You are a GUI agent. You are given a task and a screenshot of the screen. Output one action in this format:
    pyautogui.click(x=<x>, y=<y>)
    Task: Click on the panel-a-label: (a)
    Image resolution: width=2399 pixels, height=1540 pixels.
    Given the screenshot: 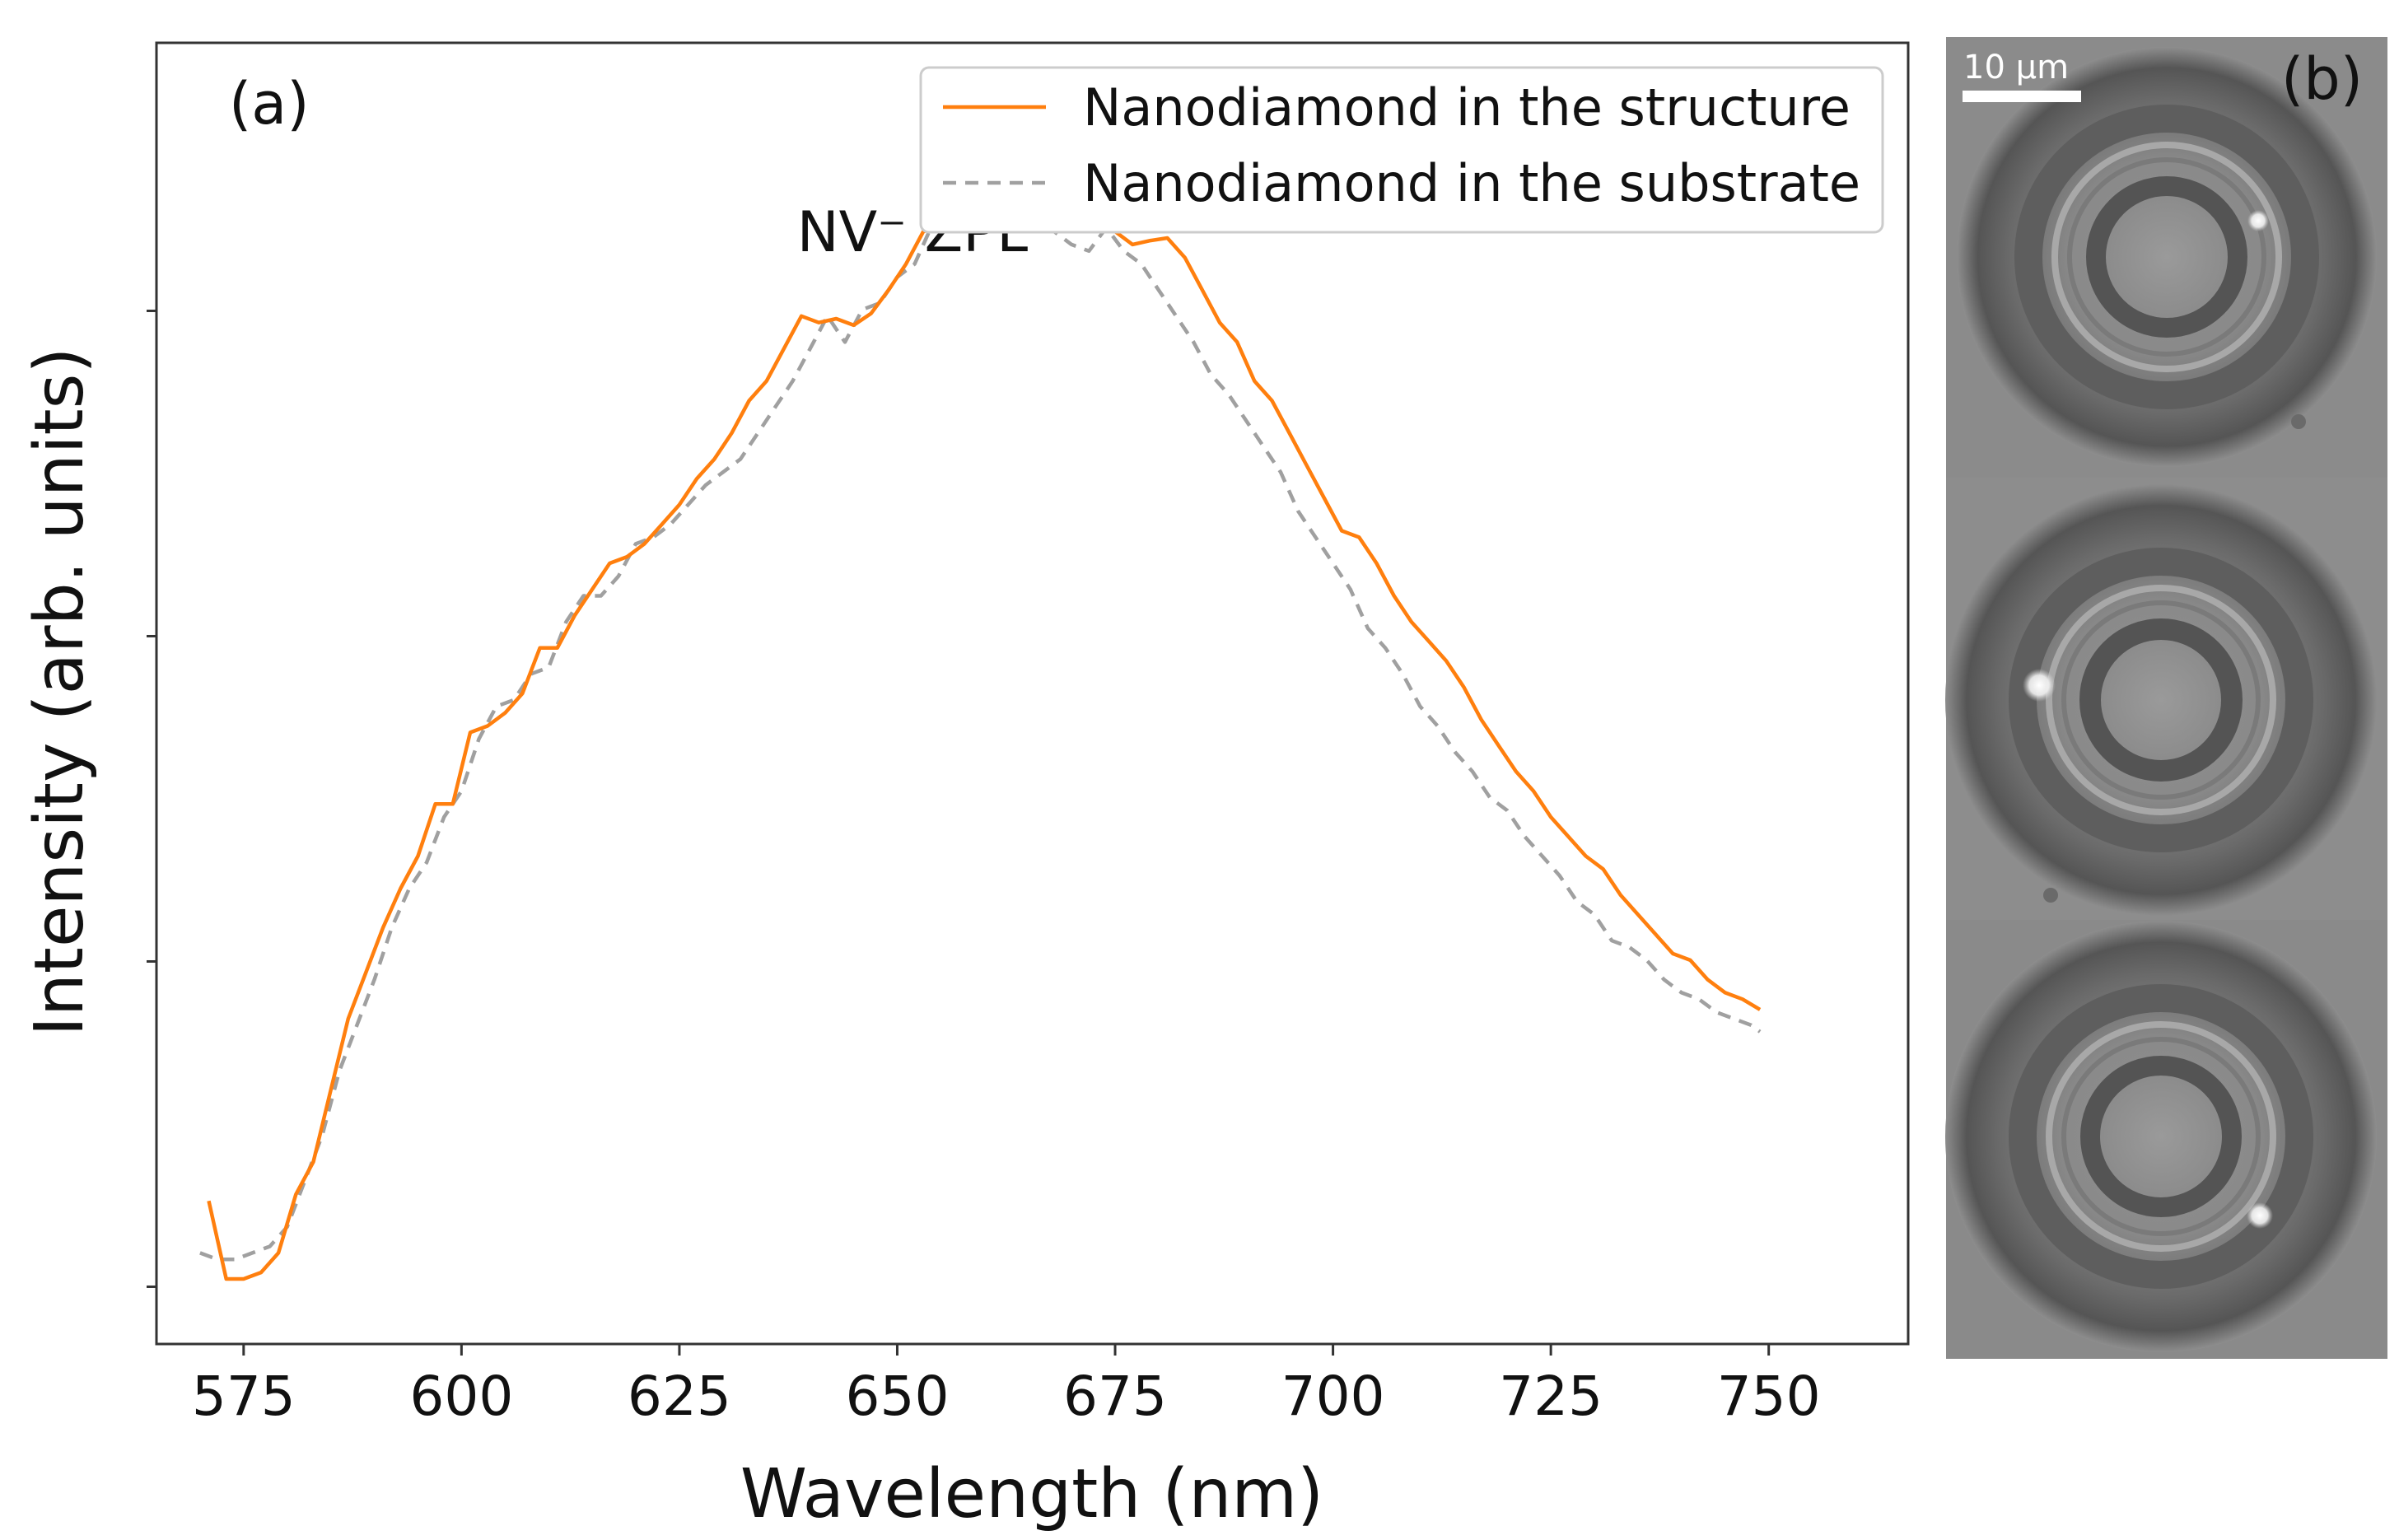 What is the action you would take?
    pyautogui.click(x=269, y=104)
    